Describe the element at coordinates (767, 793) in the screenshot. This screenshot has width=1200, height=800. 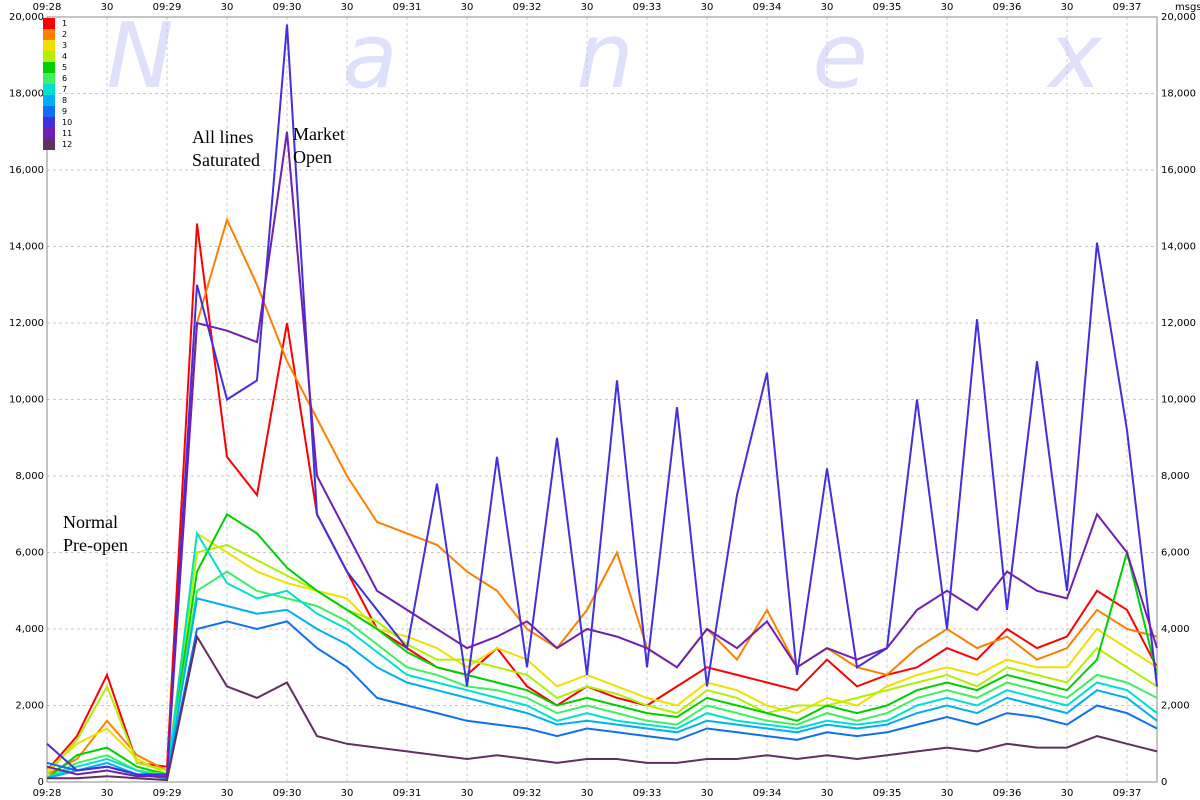
I see `x-tick-label: 09:34` at that location.